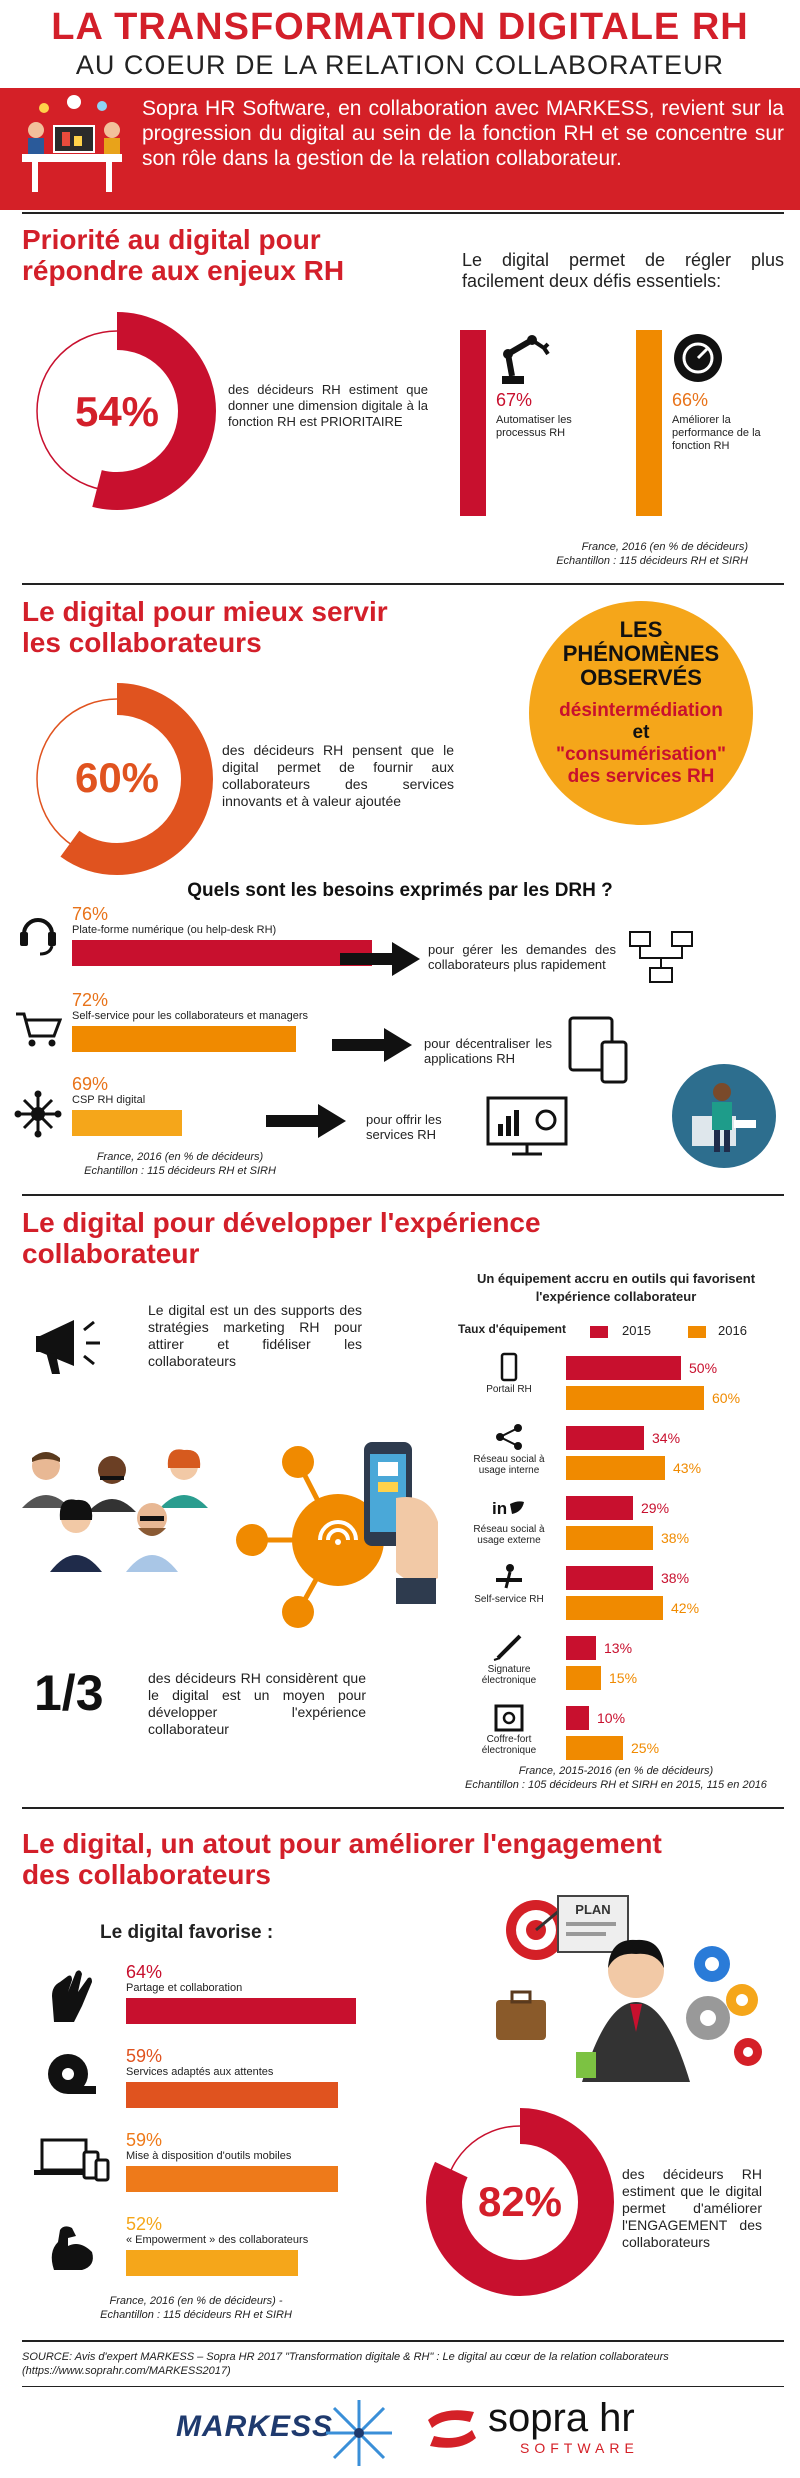 The height and width of the screenshot is (2478, 800). I want to click on fav-4-pct: 52%, so click(144, 2224).